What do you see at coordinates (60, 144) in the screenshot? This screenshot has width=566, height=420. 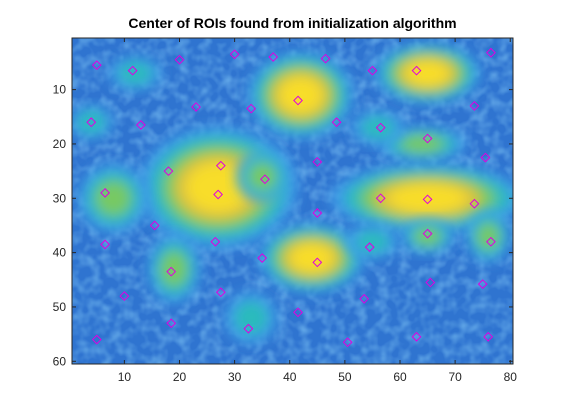 I see `y-tick-label: 20` at bounding box center [60, 144].